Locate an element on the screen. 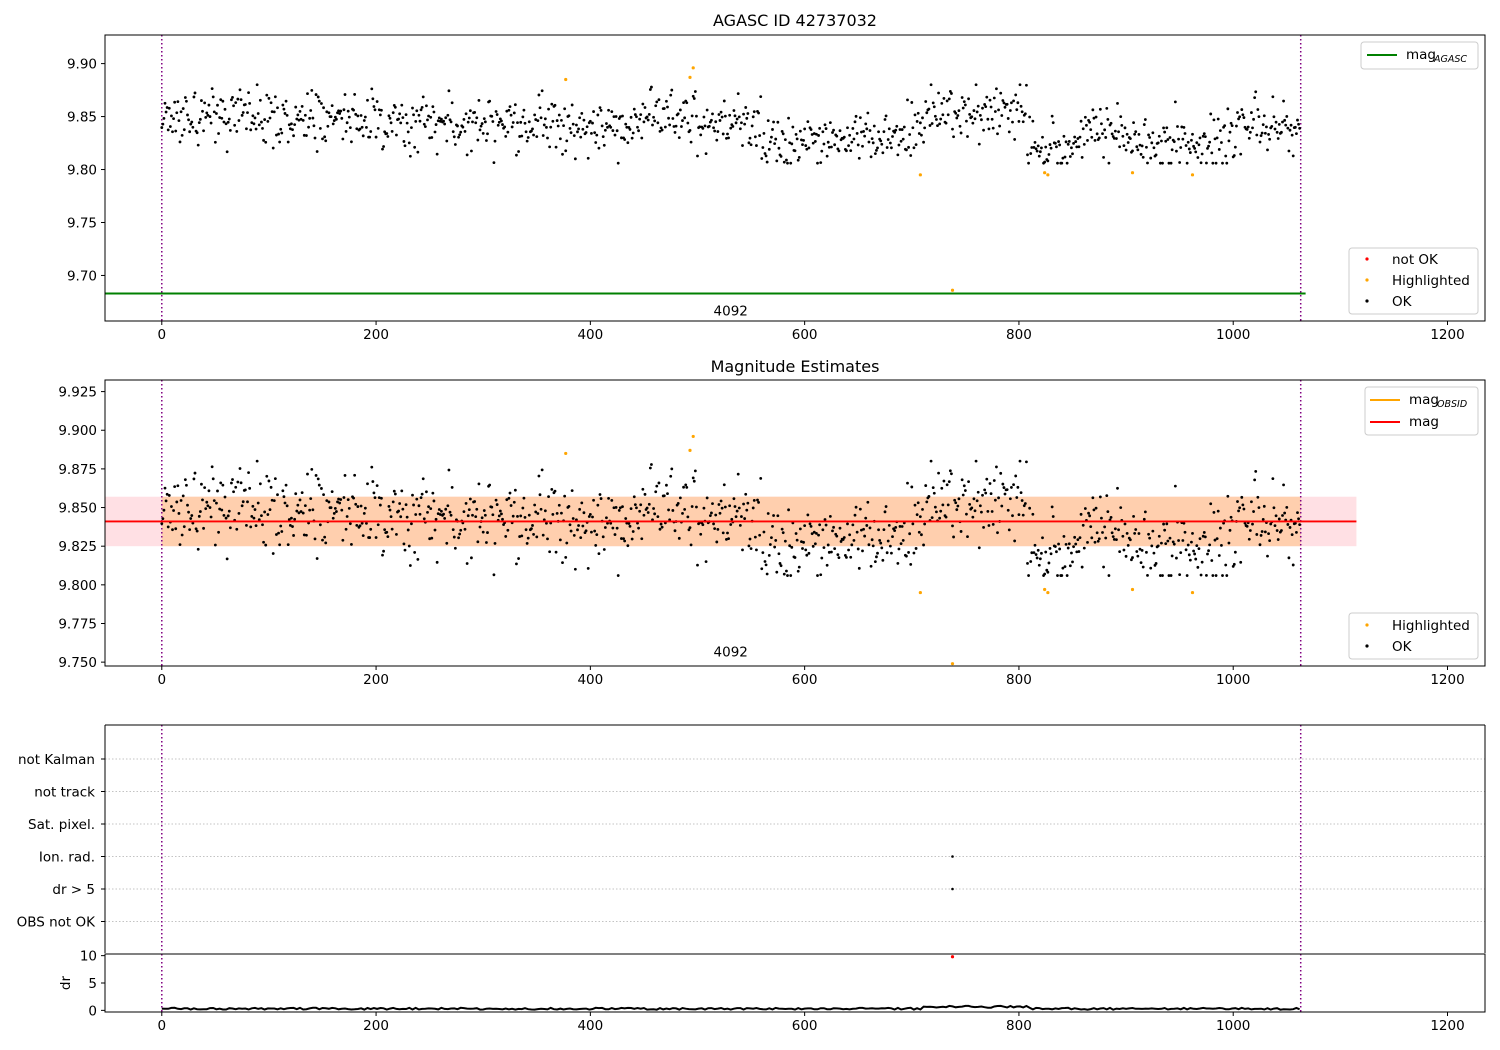 The width and height of the screenshot is (1500, 1050). flag-point is located at coordinates (952, 889).